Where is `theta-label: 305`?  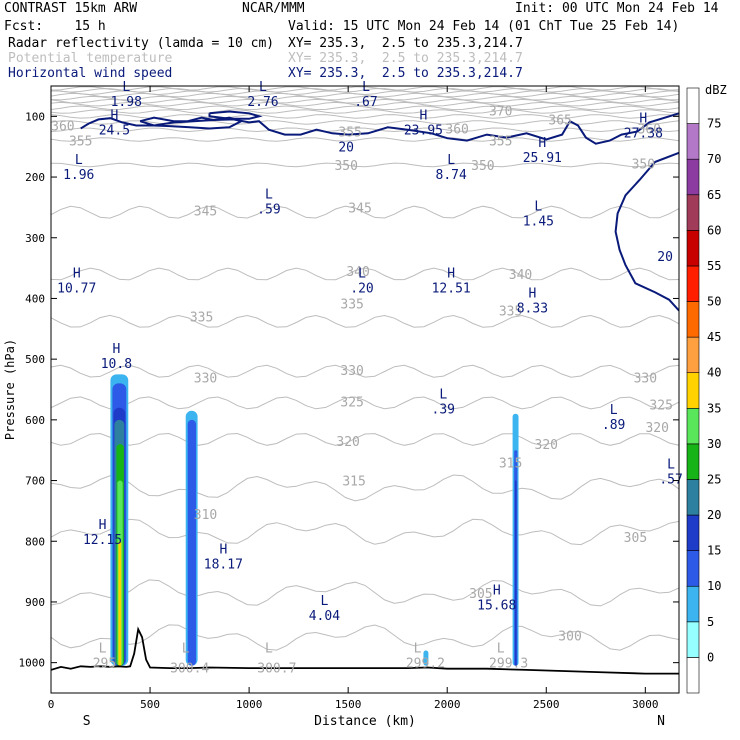
theta-label: 305 is located at coordinates (480, 594).